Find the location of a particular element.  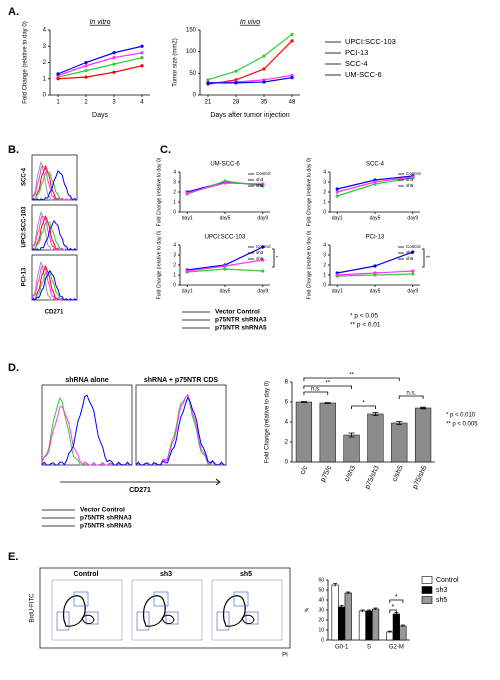

x-tick-label: 1 is located at coordinates (58, 103).